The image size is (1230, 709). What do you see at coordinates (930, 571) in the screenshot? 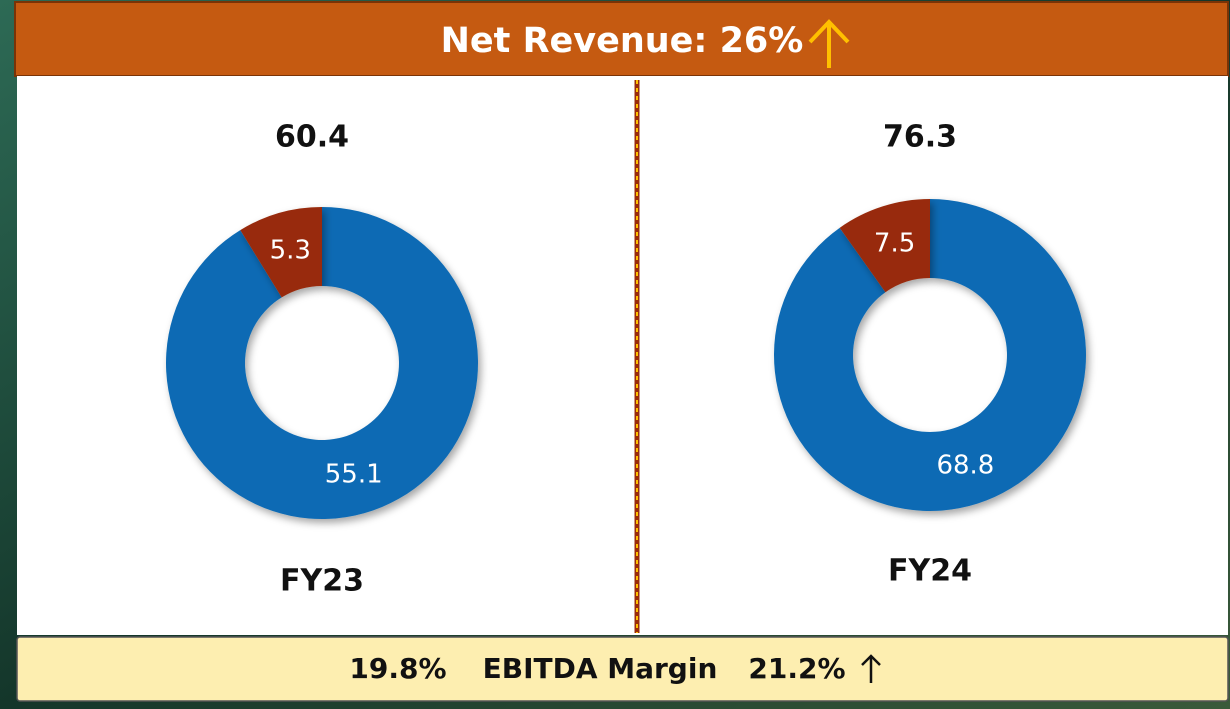
I see `chart-label: FY24` at bounding box center [930, 571].